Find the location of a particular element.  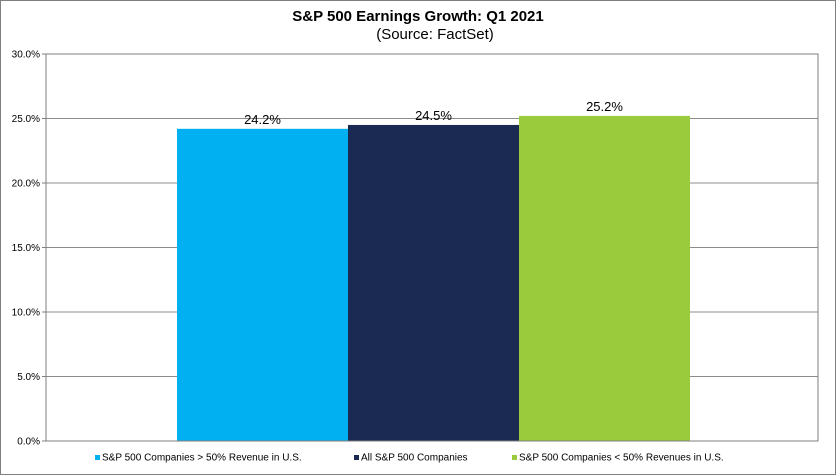

data-labels: 24.2% 24.5% 25.2% is located at coordinates (433, 113).